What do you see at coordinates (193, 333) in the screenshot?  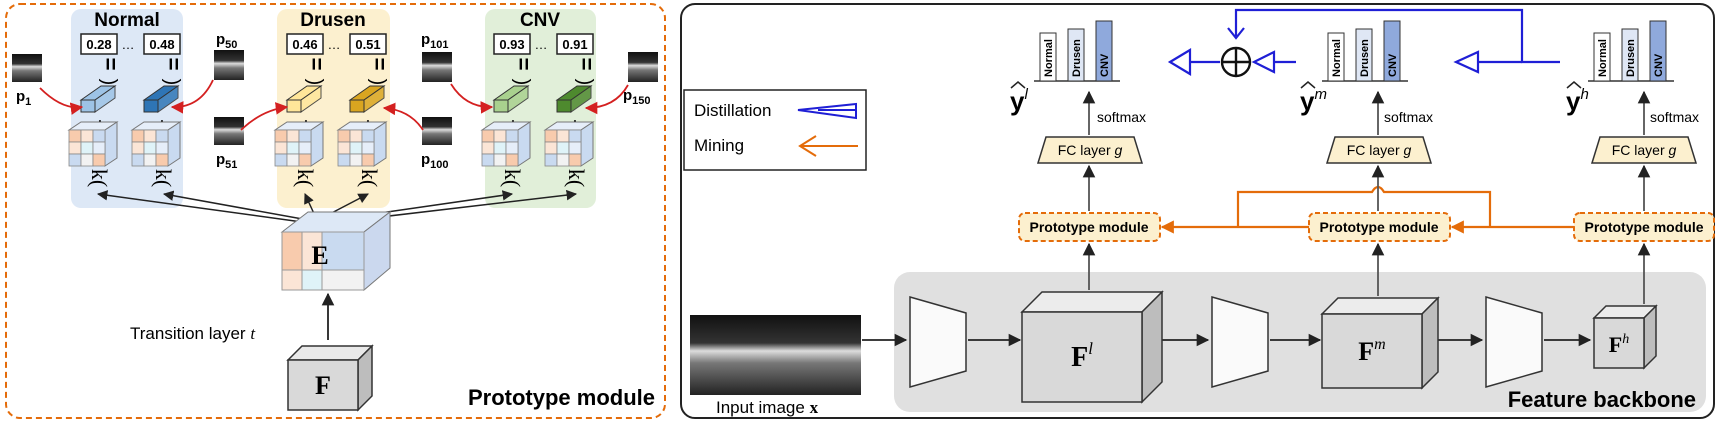 I see `transition-layer-label: Transition layer t` at bounding box center [193, 333].